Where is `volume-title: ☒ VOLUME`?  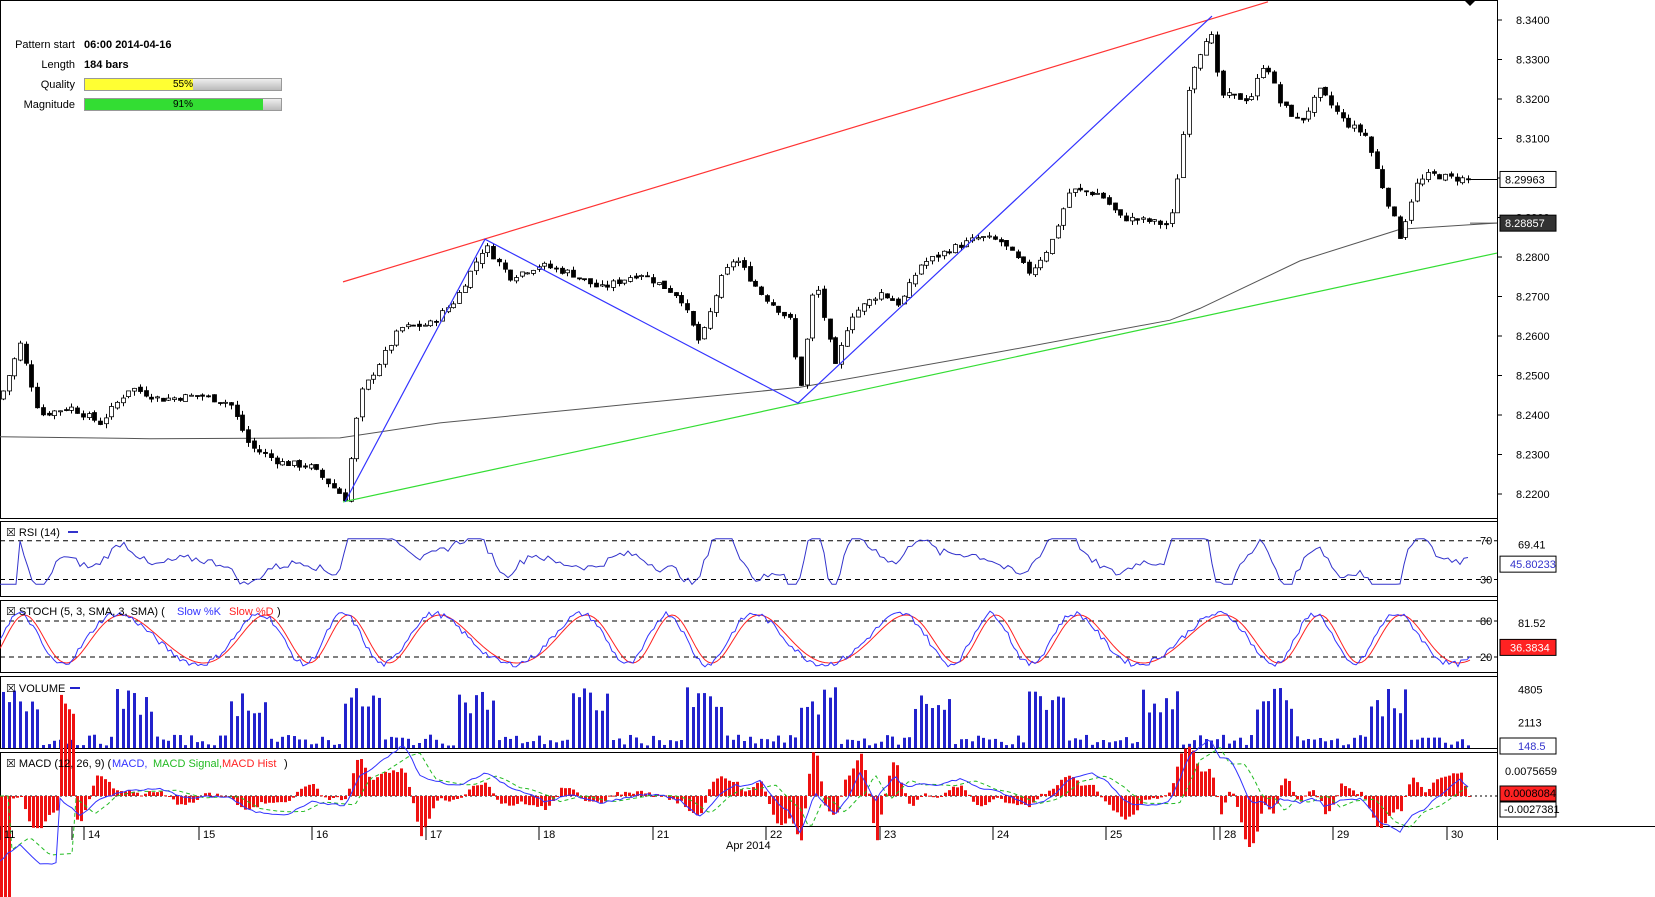 volume-title: ☒ VOLUME is located at coordinates (35, 689).